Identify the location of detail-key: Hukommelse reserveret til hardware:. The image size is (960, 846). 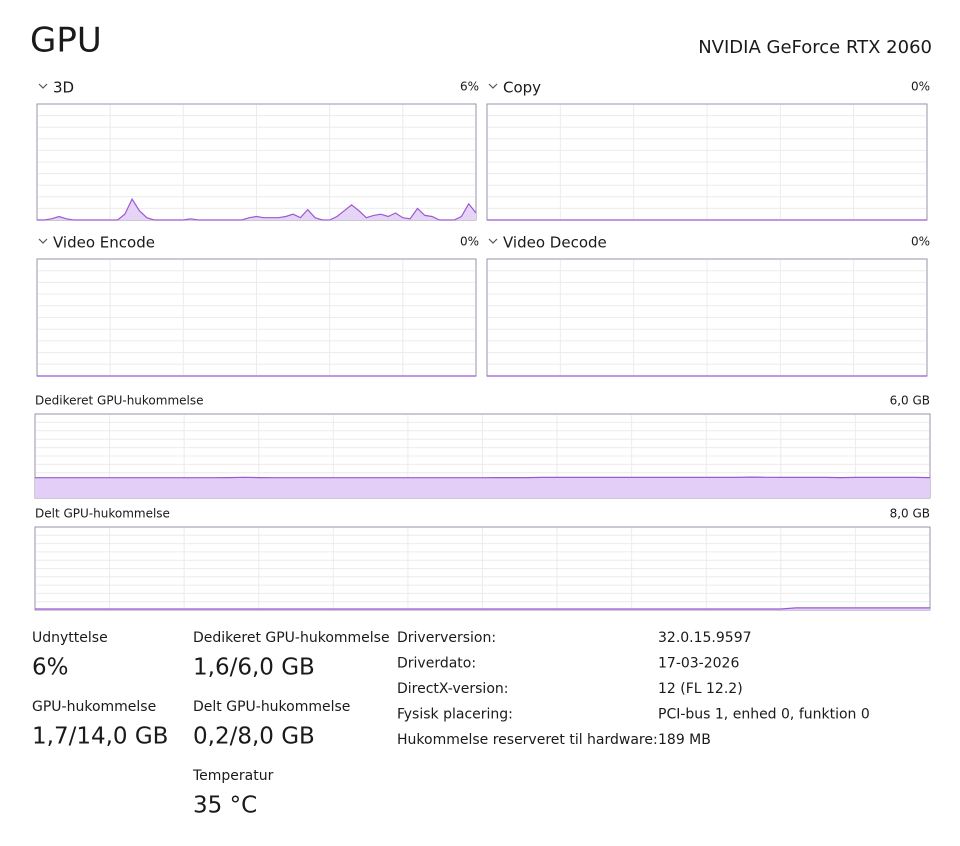
(527, 740).